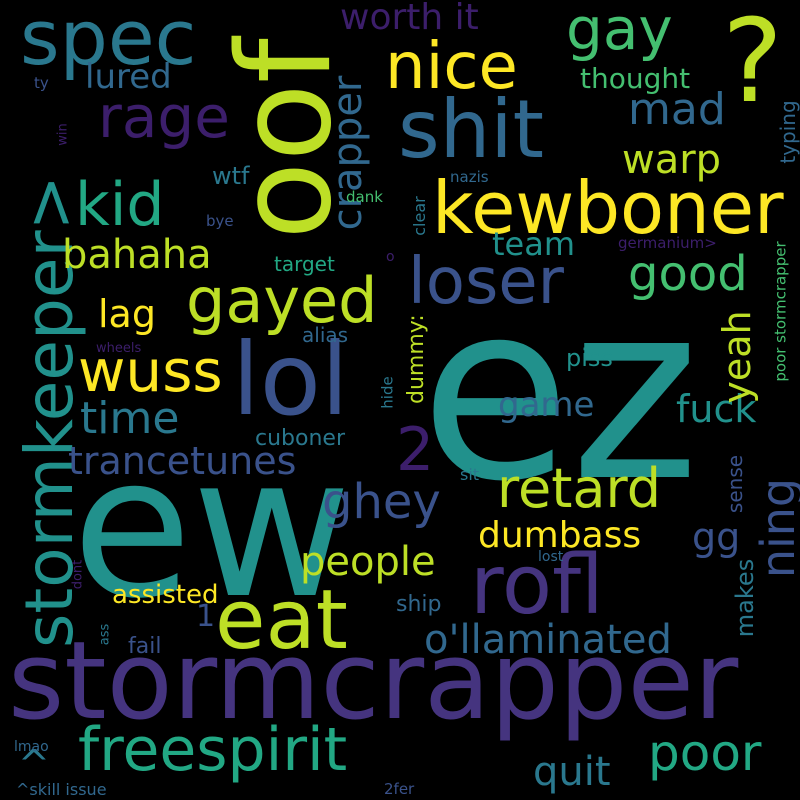 This screenshot has width=800, height=800. Describe the element at coordinates (419, 604) in the screenshot. I see `word-ship: ship` at that location.